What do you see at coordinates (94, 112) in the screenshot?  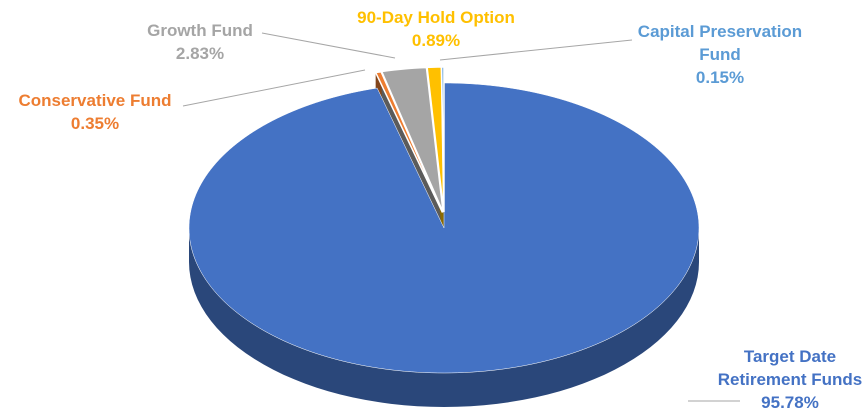 I see `data-label-conservative-fund: Conservative Fund 0.35%` at bounding box center [94, 112].